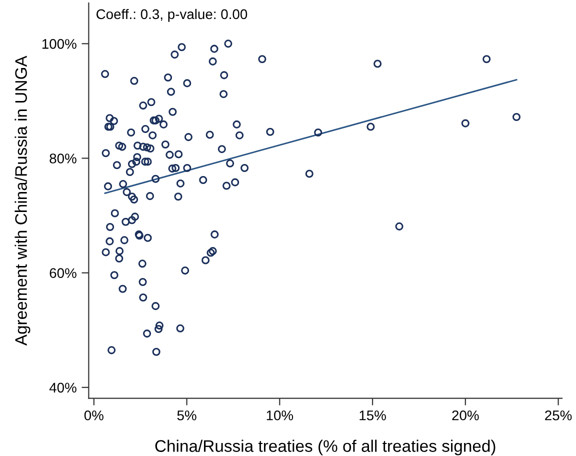 The width and height of the screenshot is (576, 456). I want to click on y-axis-title: Agreement with China/Russia in UNGA, so click(22, 201).